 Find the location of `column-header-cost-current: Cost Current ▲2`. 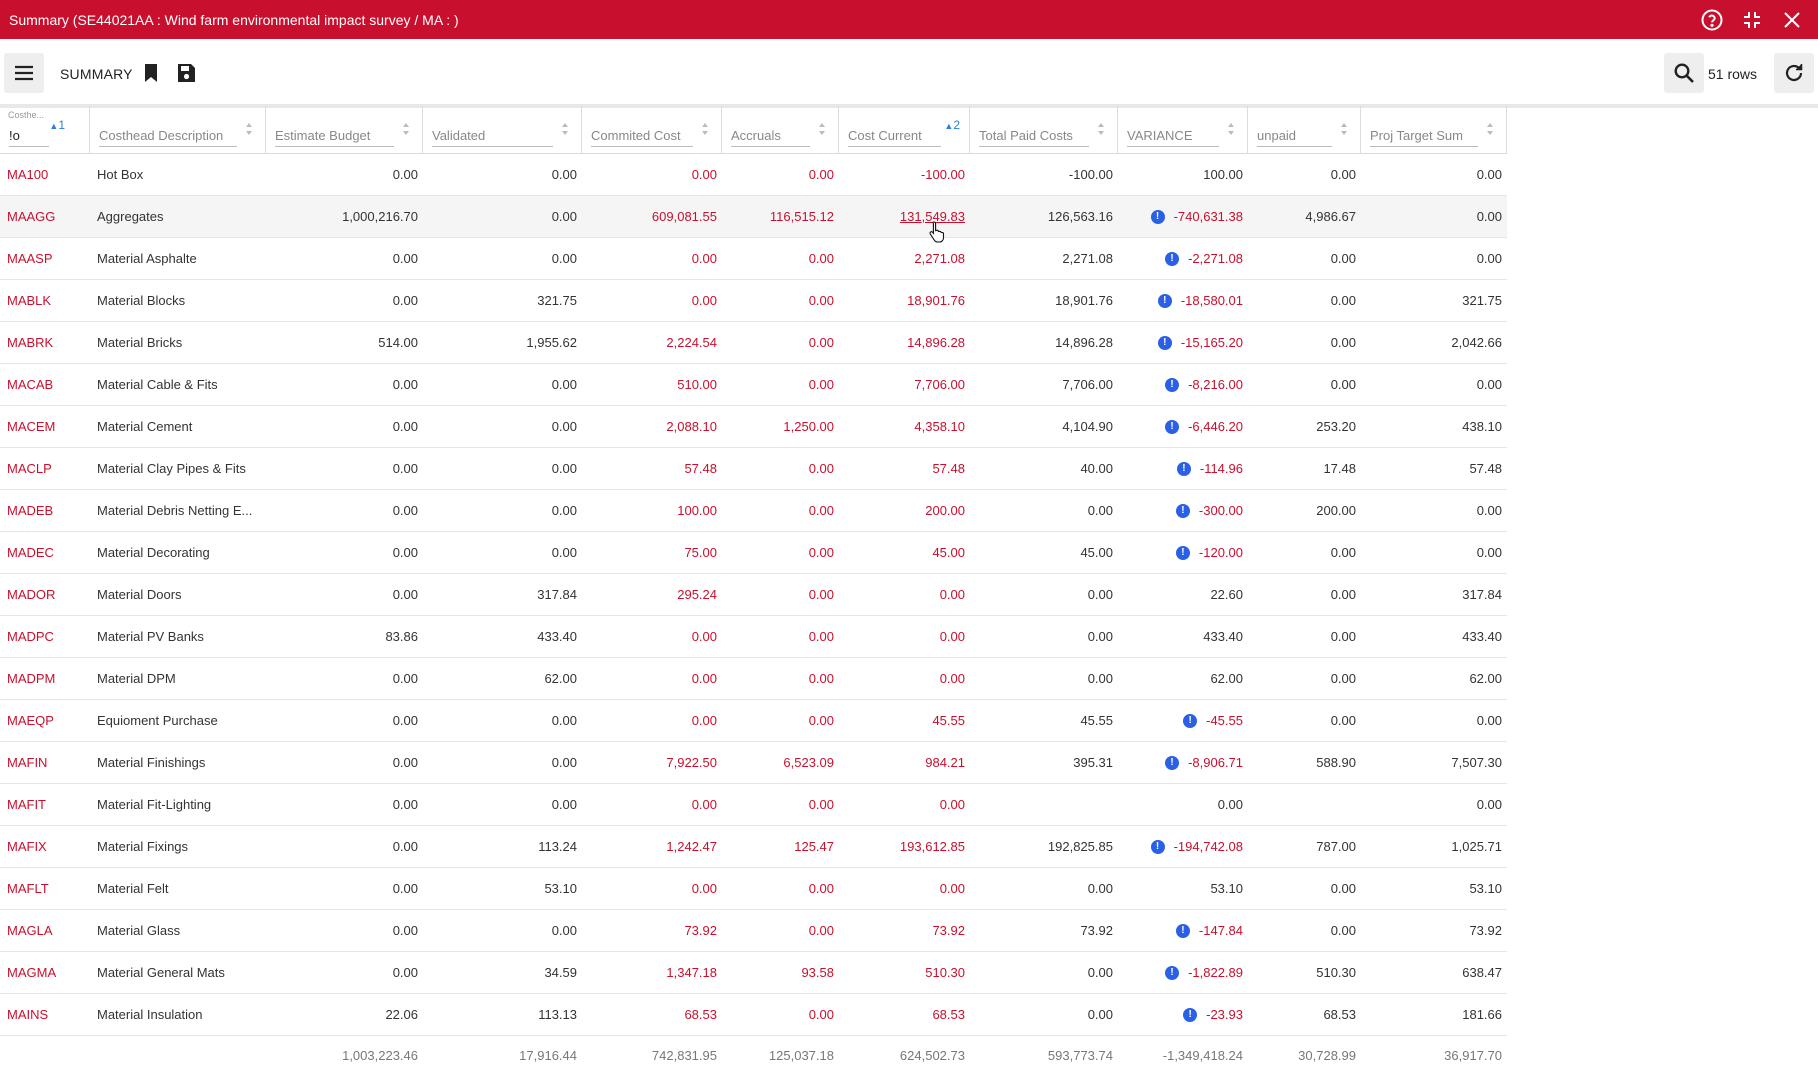

column-header-cost-current: Cost Current ▲2 is located at coordinates (904, 129).